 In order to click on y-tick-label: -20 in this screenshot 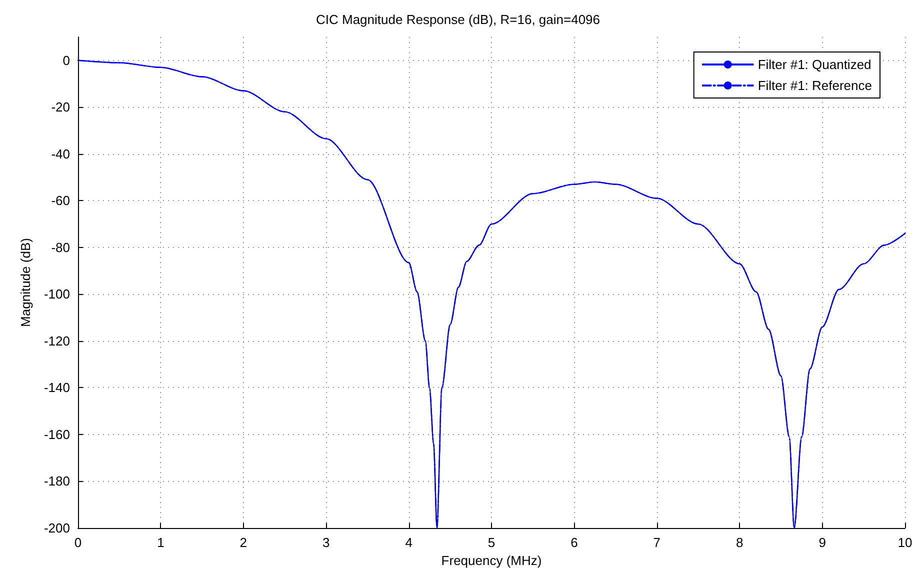, I will do `click(60, 107)`.